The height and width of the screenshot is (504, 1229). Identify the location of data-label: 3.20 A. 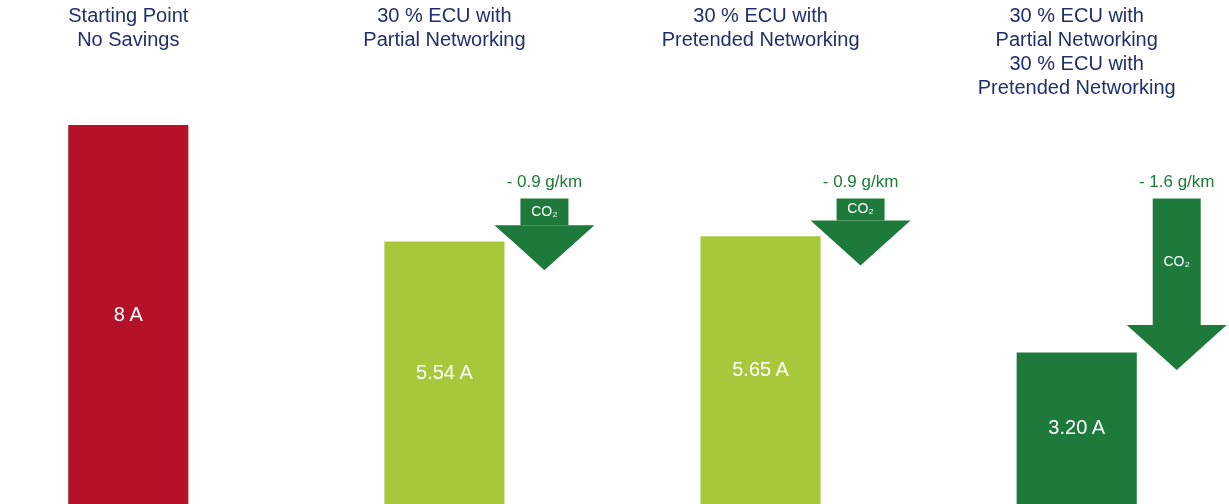
(1077, 427).